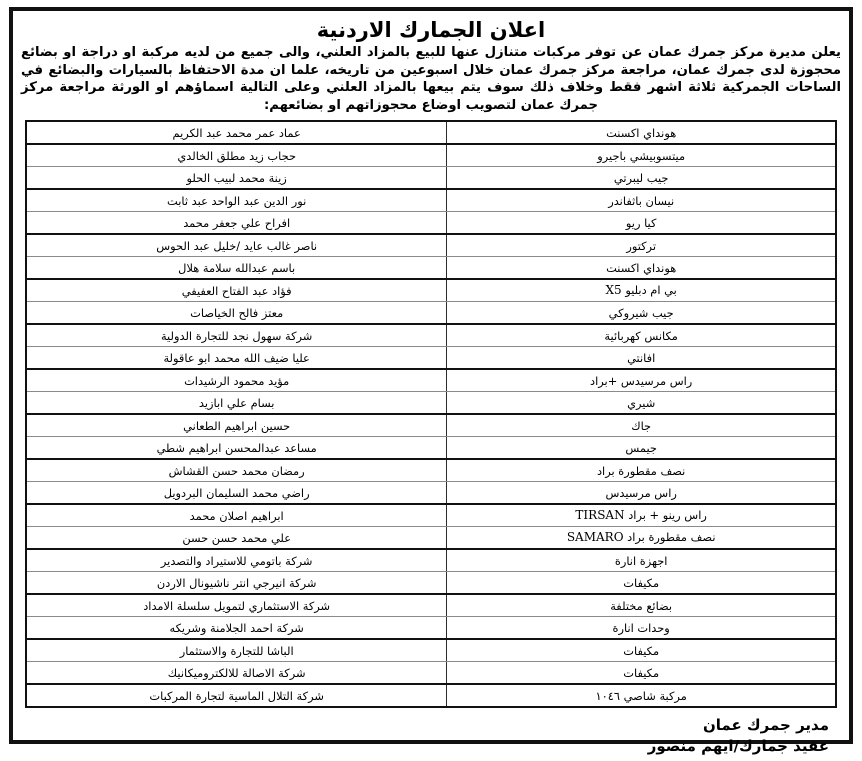  Describe the element at coordinates (236, 380) in the screenshot. I see `cell-owner-name: مؤيد محمود الرشيدات` at that location.